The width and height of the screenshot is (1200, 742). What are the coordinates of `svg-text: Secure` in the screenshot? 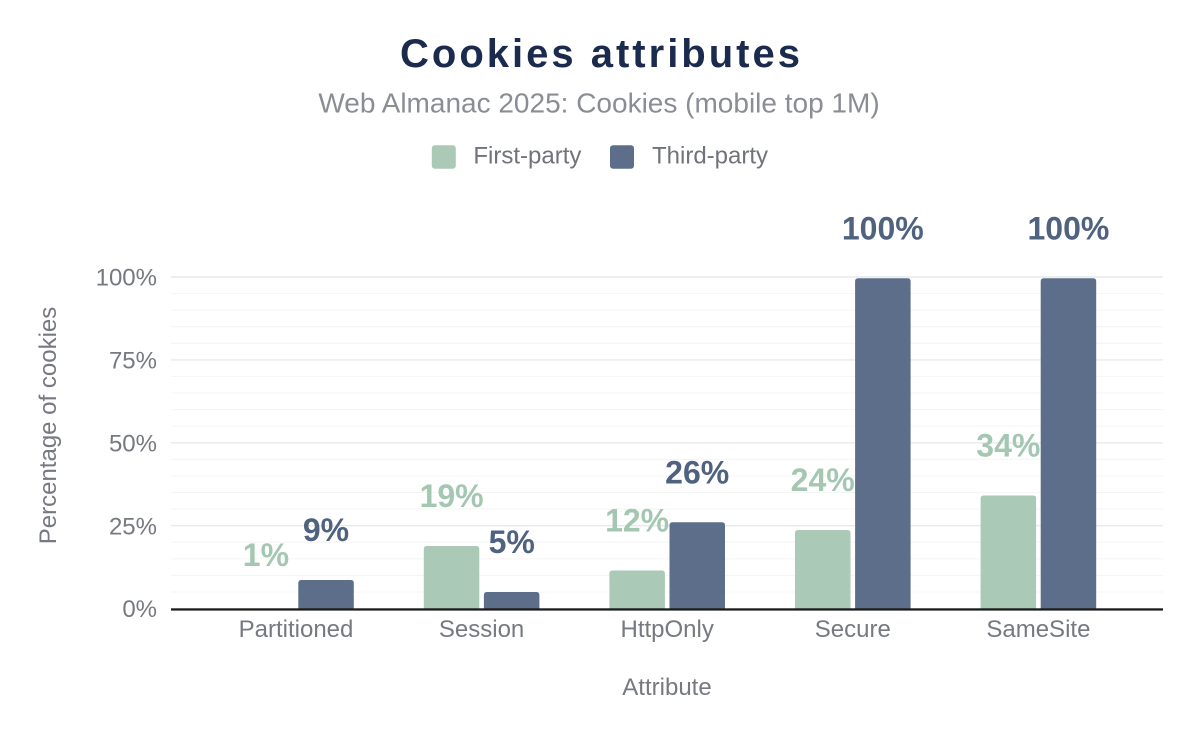 It's located at (853, 629).